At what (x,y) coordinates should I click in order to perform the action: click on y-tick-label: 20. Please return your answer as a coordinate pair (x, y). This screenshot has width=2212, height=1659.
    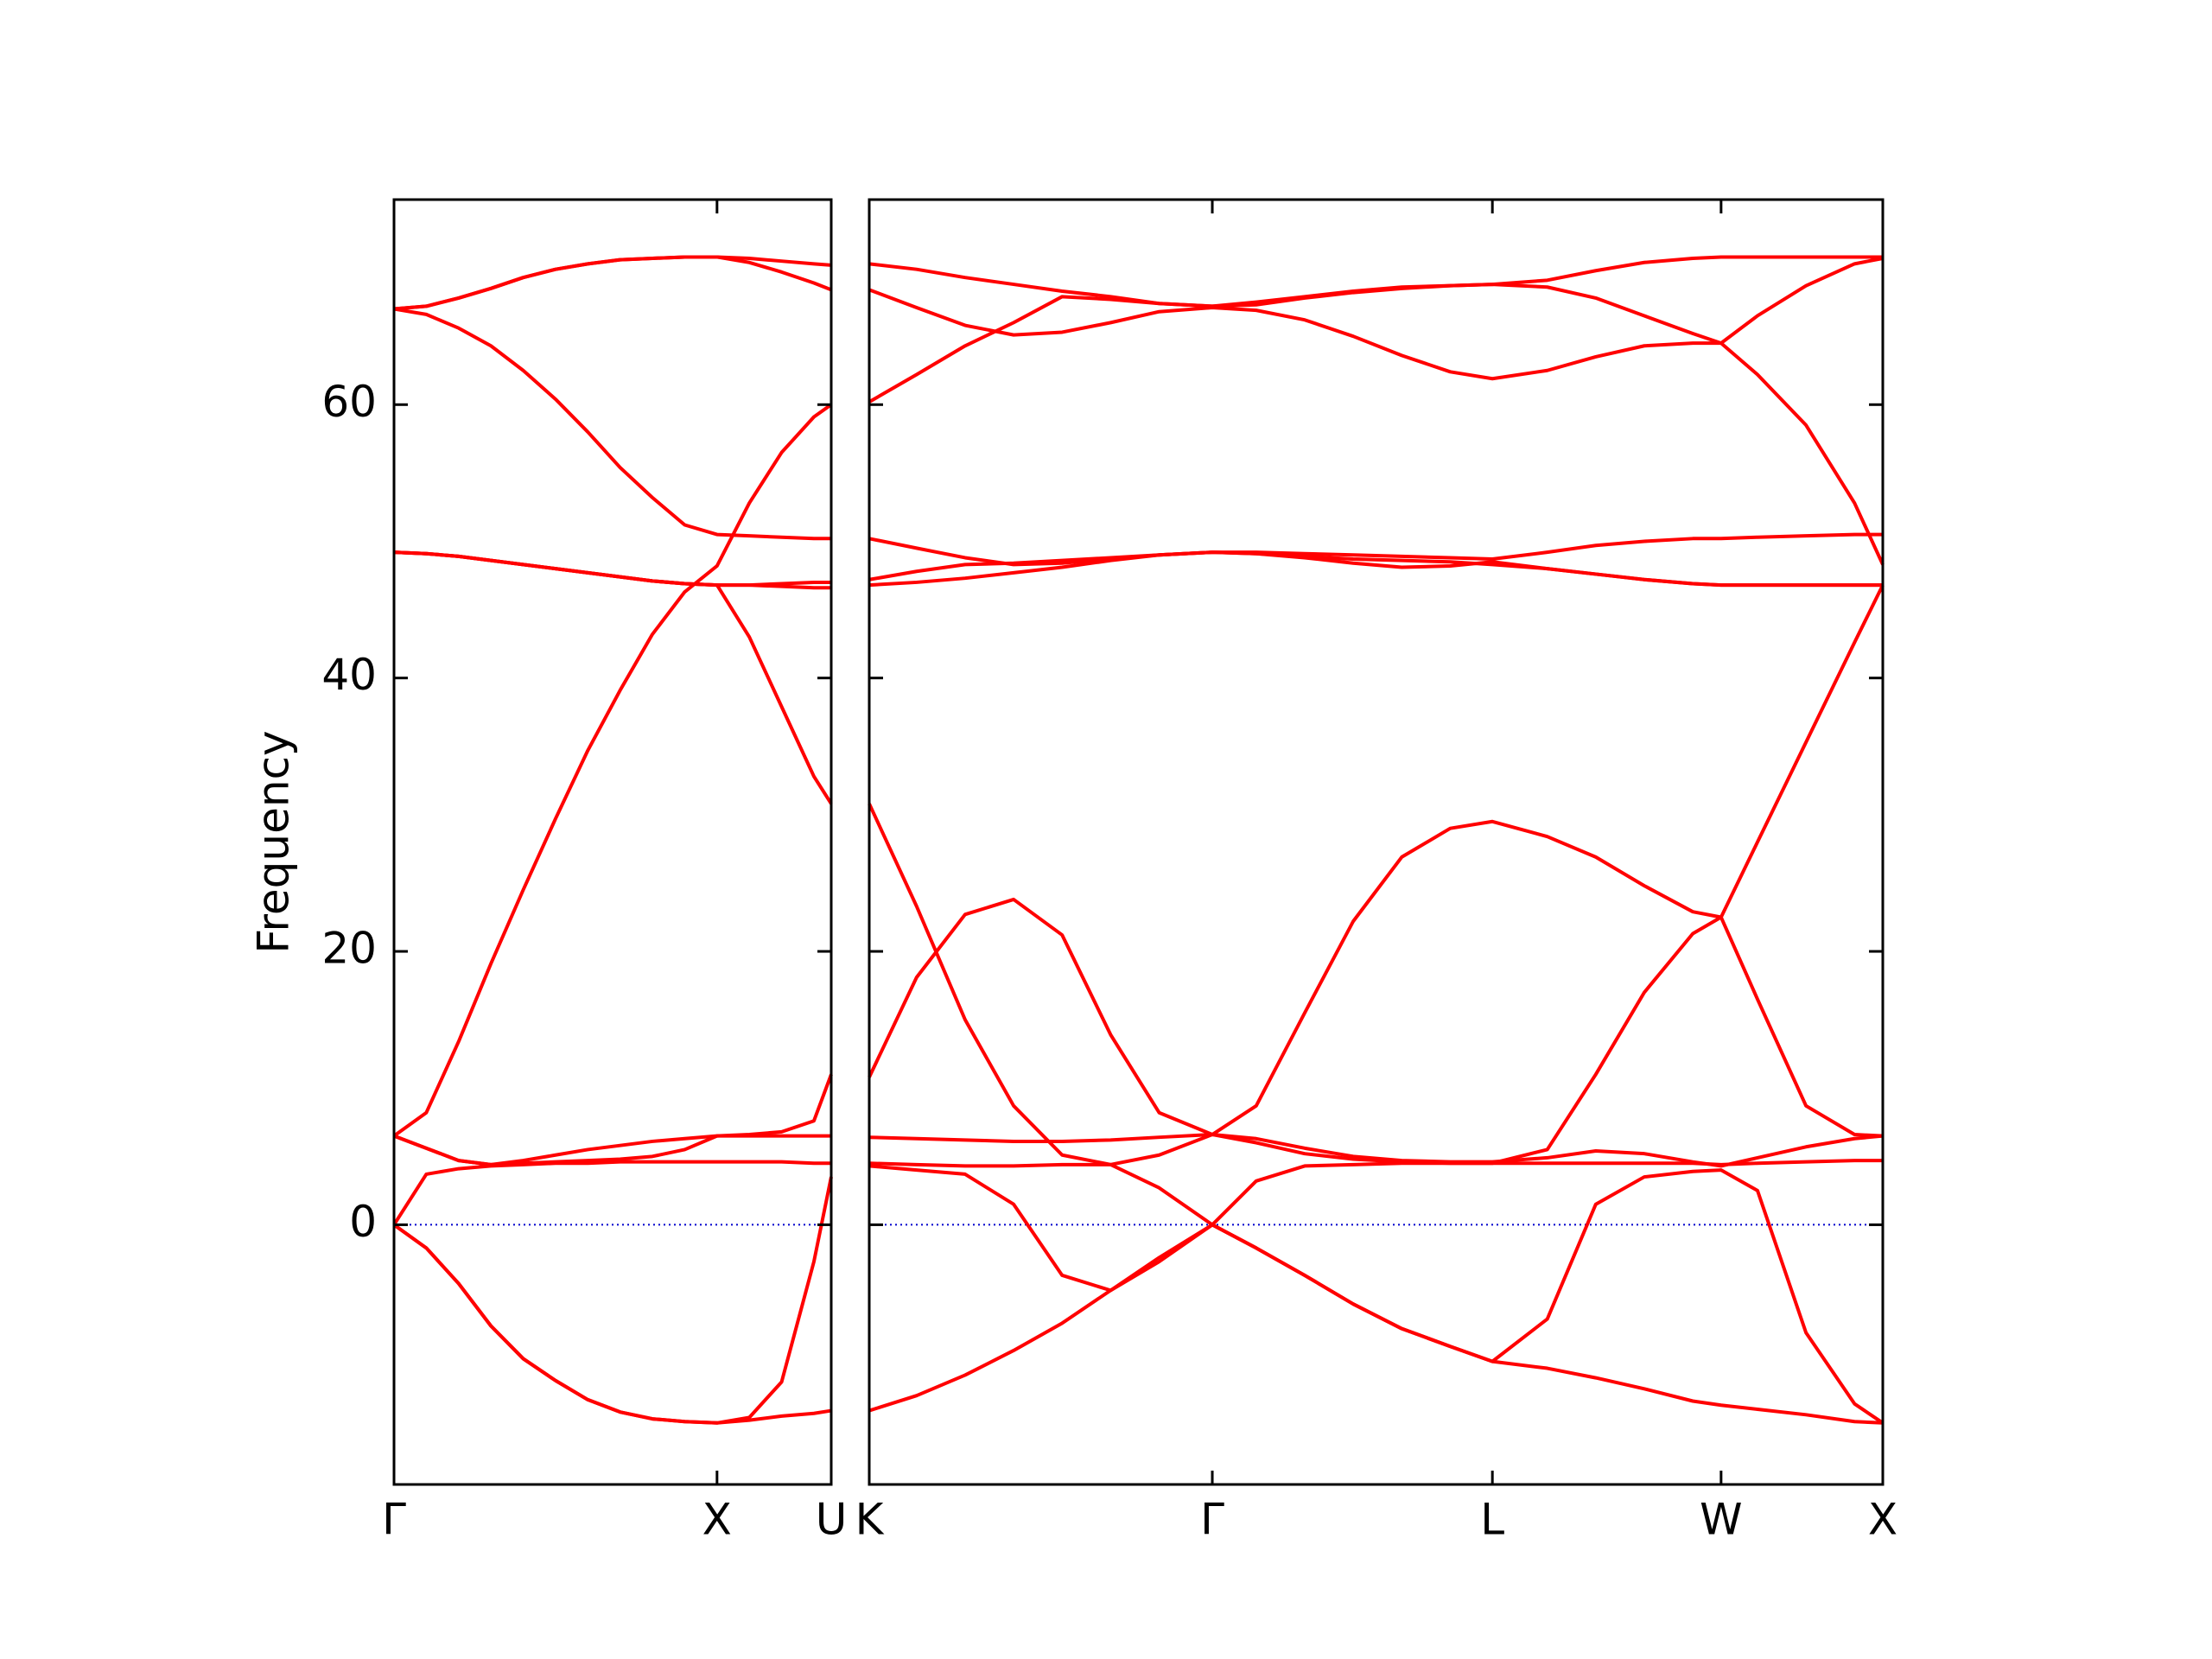
    Looking at the image, I should click on (349, 949).